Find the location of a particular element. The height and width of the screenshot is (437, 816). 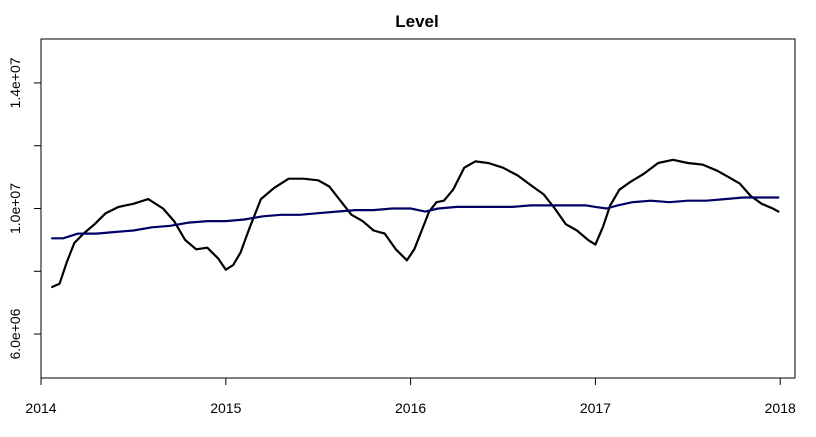

y-tick-label: 1.4e+07 is located at coordinates (15, 82).